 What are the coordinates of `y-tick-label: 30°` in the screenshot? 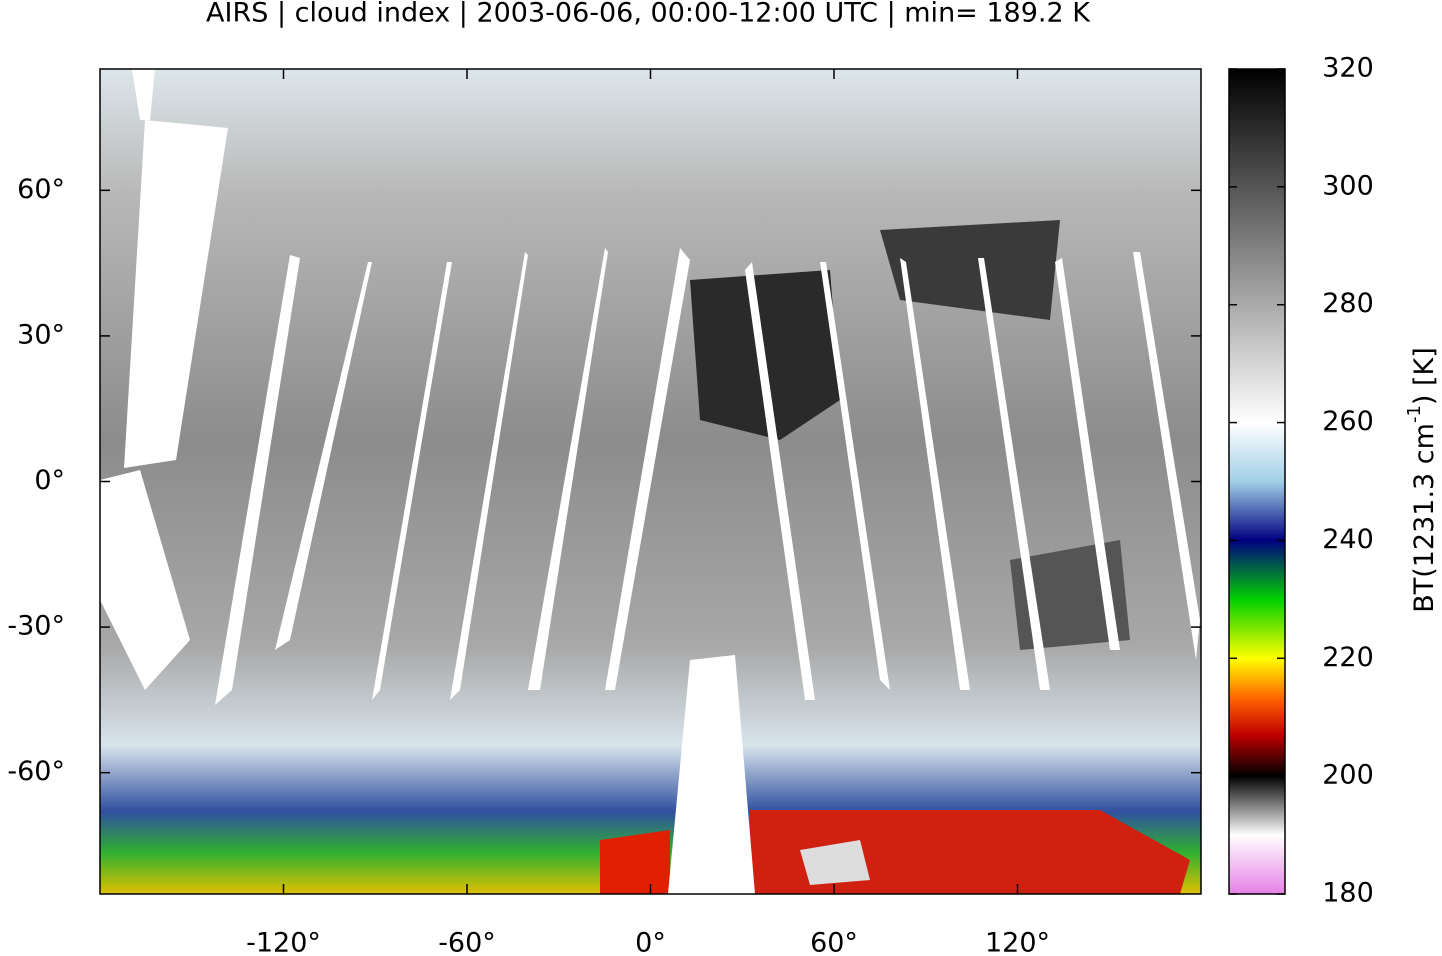 It's located at (41, 334).